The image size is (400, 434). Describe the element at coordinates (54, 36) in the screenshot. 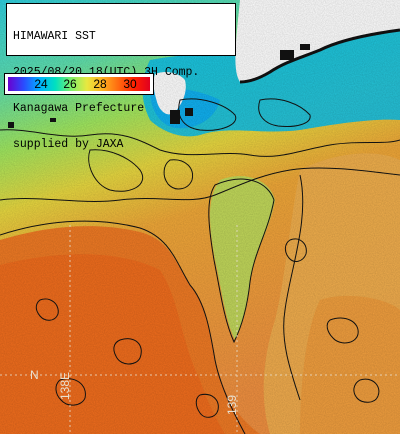

I see `title-line-1: HIMAWARI SST` at that location.